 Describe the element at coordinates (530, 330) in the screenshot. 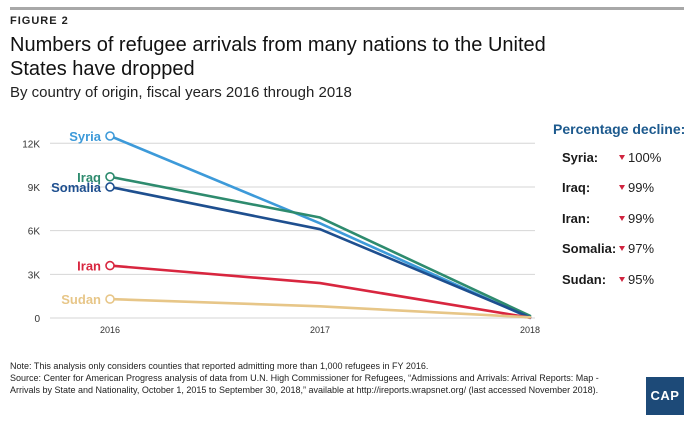

I see `x-tick-label: 2018` at that location.